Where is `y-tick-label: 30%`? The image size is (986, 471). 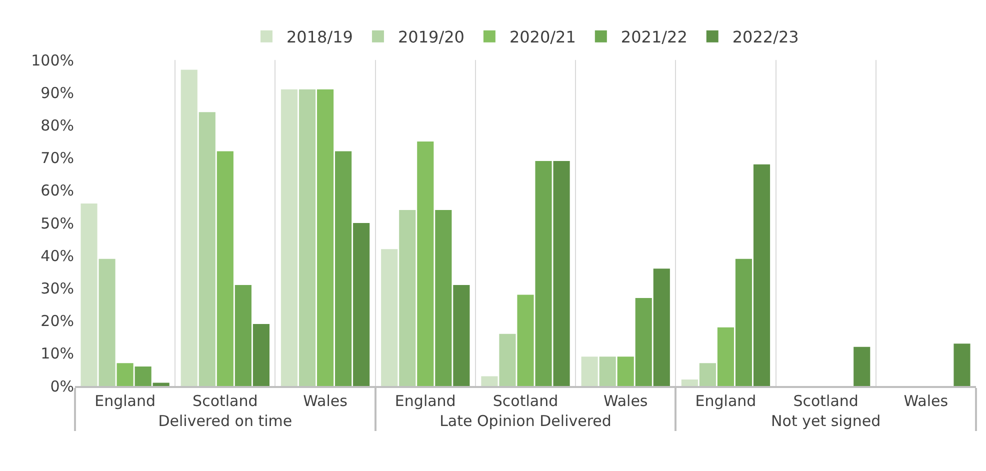
y-tick-label: 30% is located at coordinates (57, 288).